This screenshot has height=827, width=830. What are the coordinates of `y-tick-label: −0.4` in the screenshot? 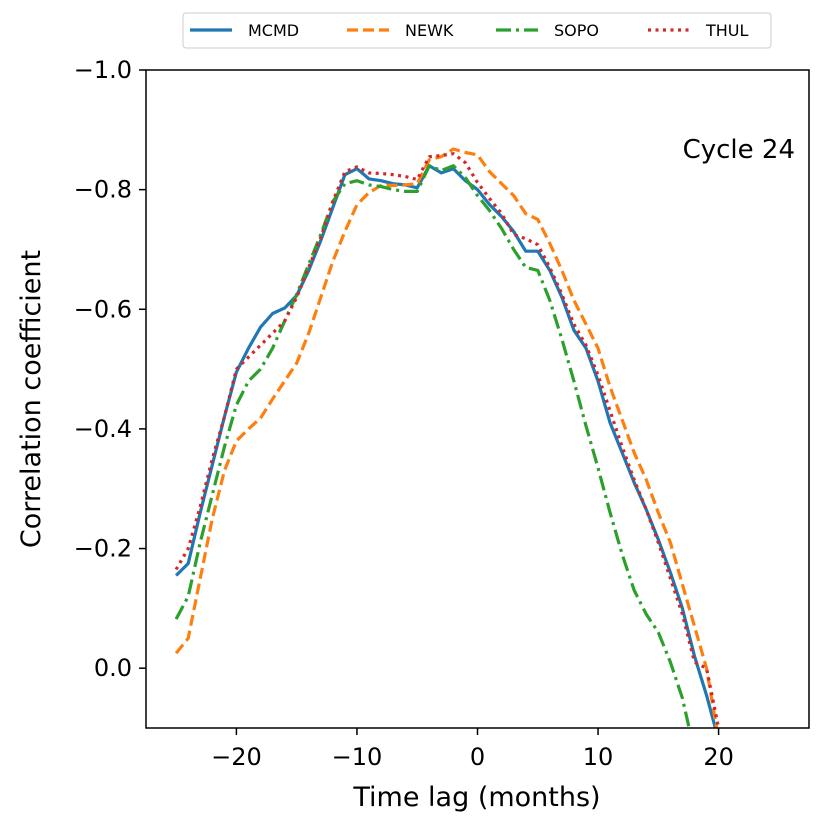 It's located at (103, 429).